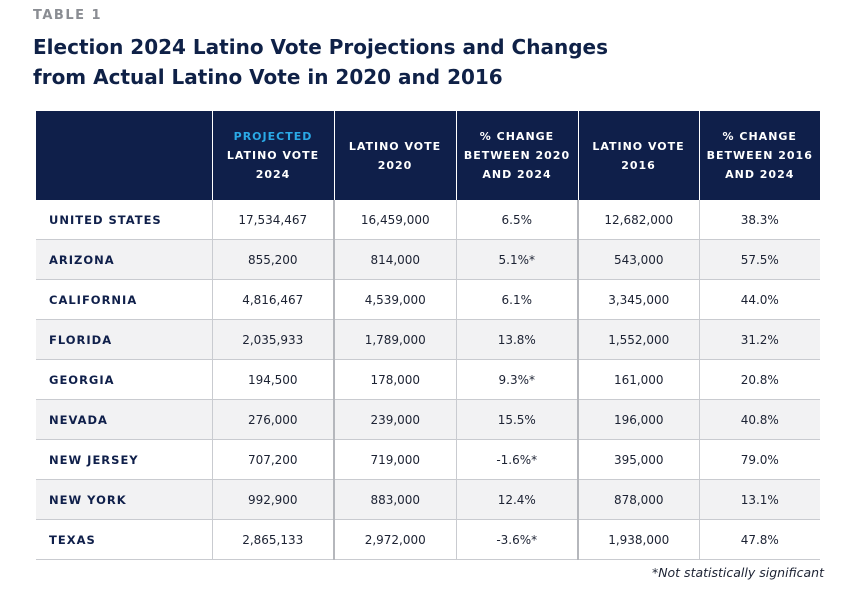 Image resolution: width=850 pixels, height=593 pixels. What do you see at coordinates (759, 259) in the screenshot?
I see `change-2016-2024: 57.5%` at bounding box center [759, 259].